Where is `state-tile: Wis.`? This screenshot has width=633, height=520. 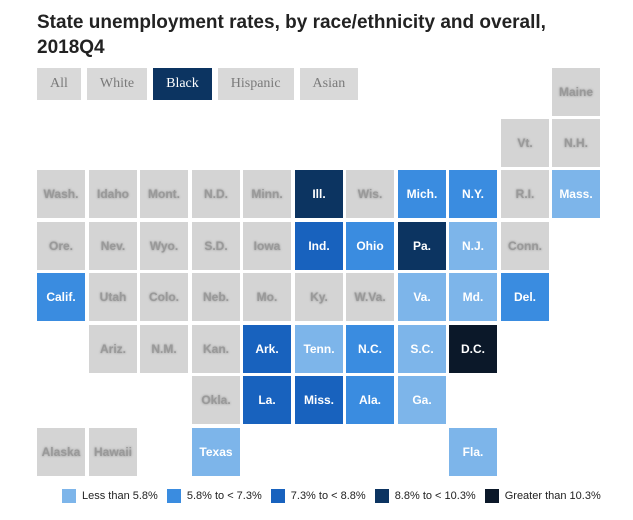 state-tile: Wis. is located at coordinates (370, 194).